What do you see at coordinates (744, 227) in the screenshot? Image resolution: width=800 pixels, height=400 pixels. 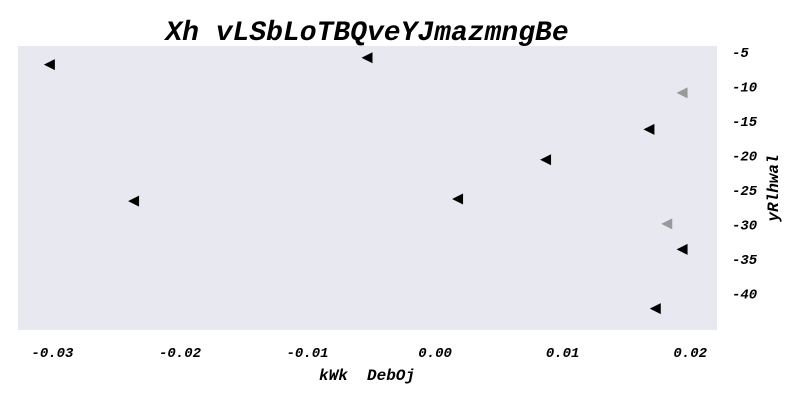 I see `y-tick-label: -30` at bounding box center [744, 227].